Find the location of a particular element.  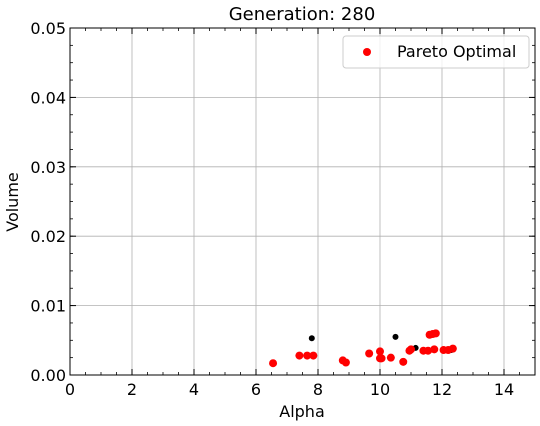

x-tick-label: 12 is located at coordinates (442, 389).